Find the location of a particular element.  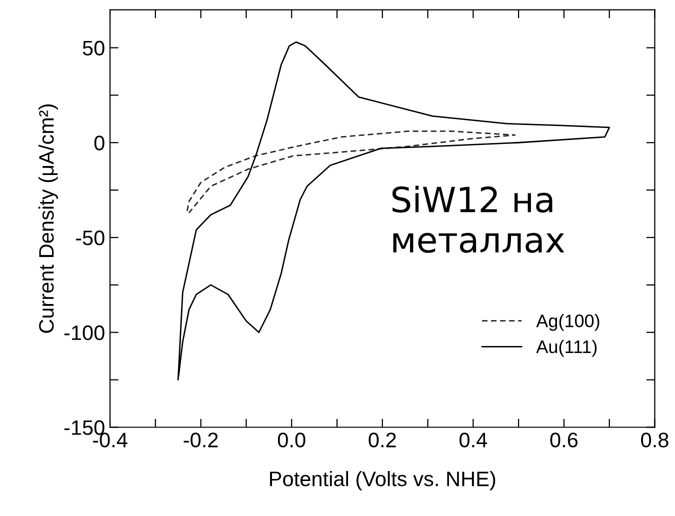

x-tick-label: -0.4 is located at coordinates (110, 440).